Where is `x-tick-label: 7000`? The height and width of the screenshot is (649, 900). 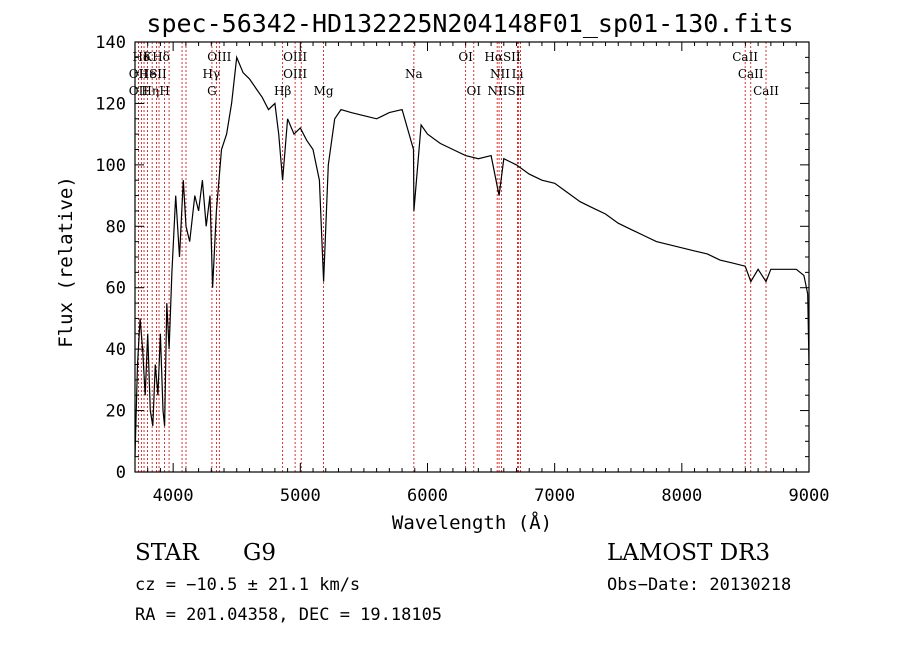 x-tick-label: 7000 is located at coordinates (554, 496).